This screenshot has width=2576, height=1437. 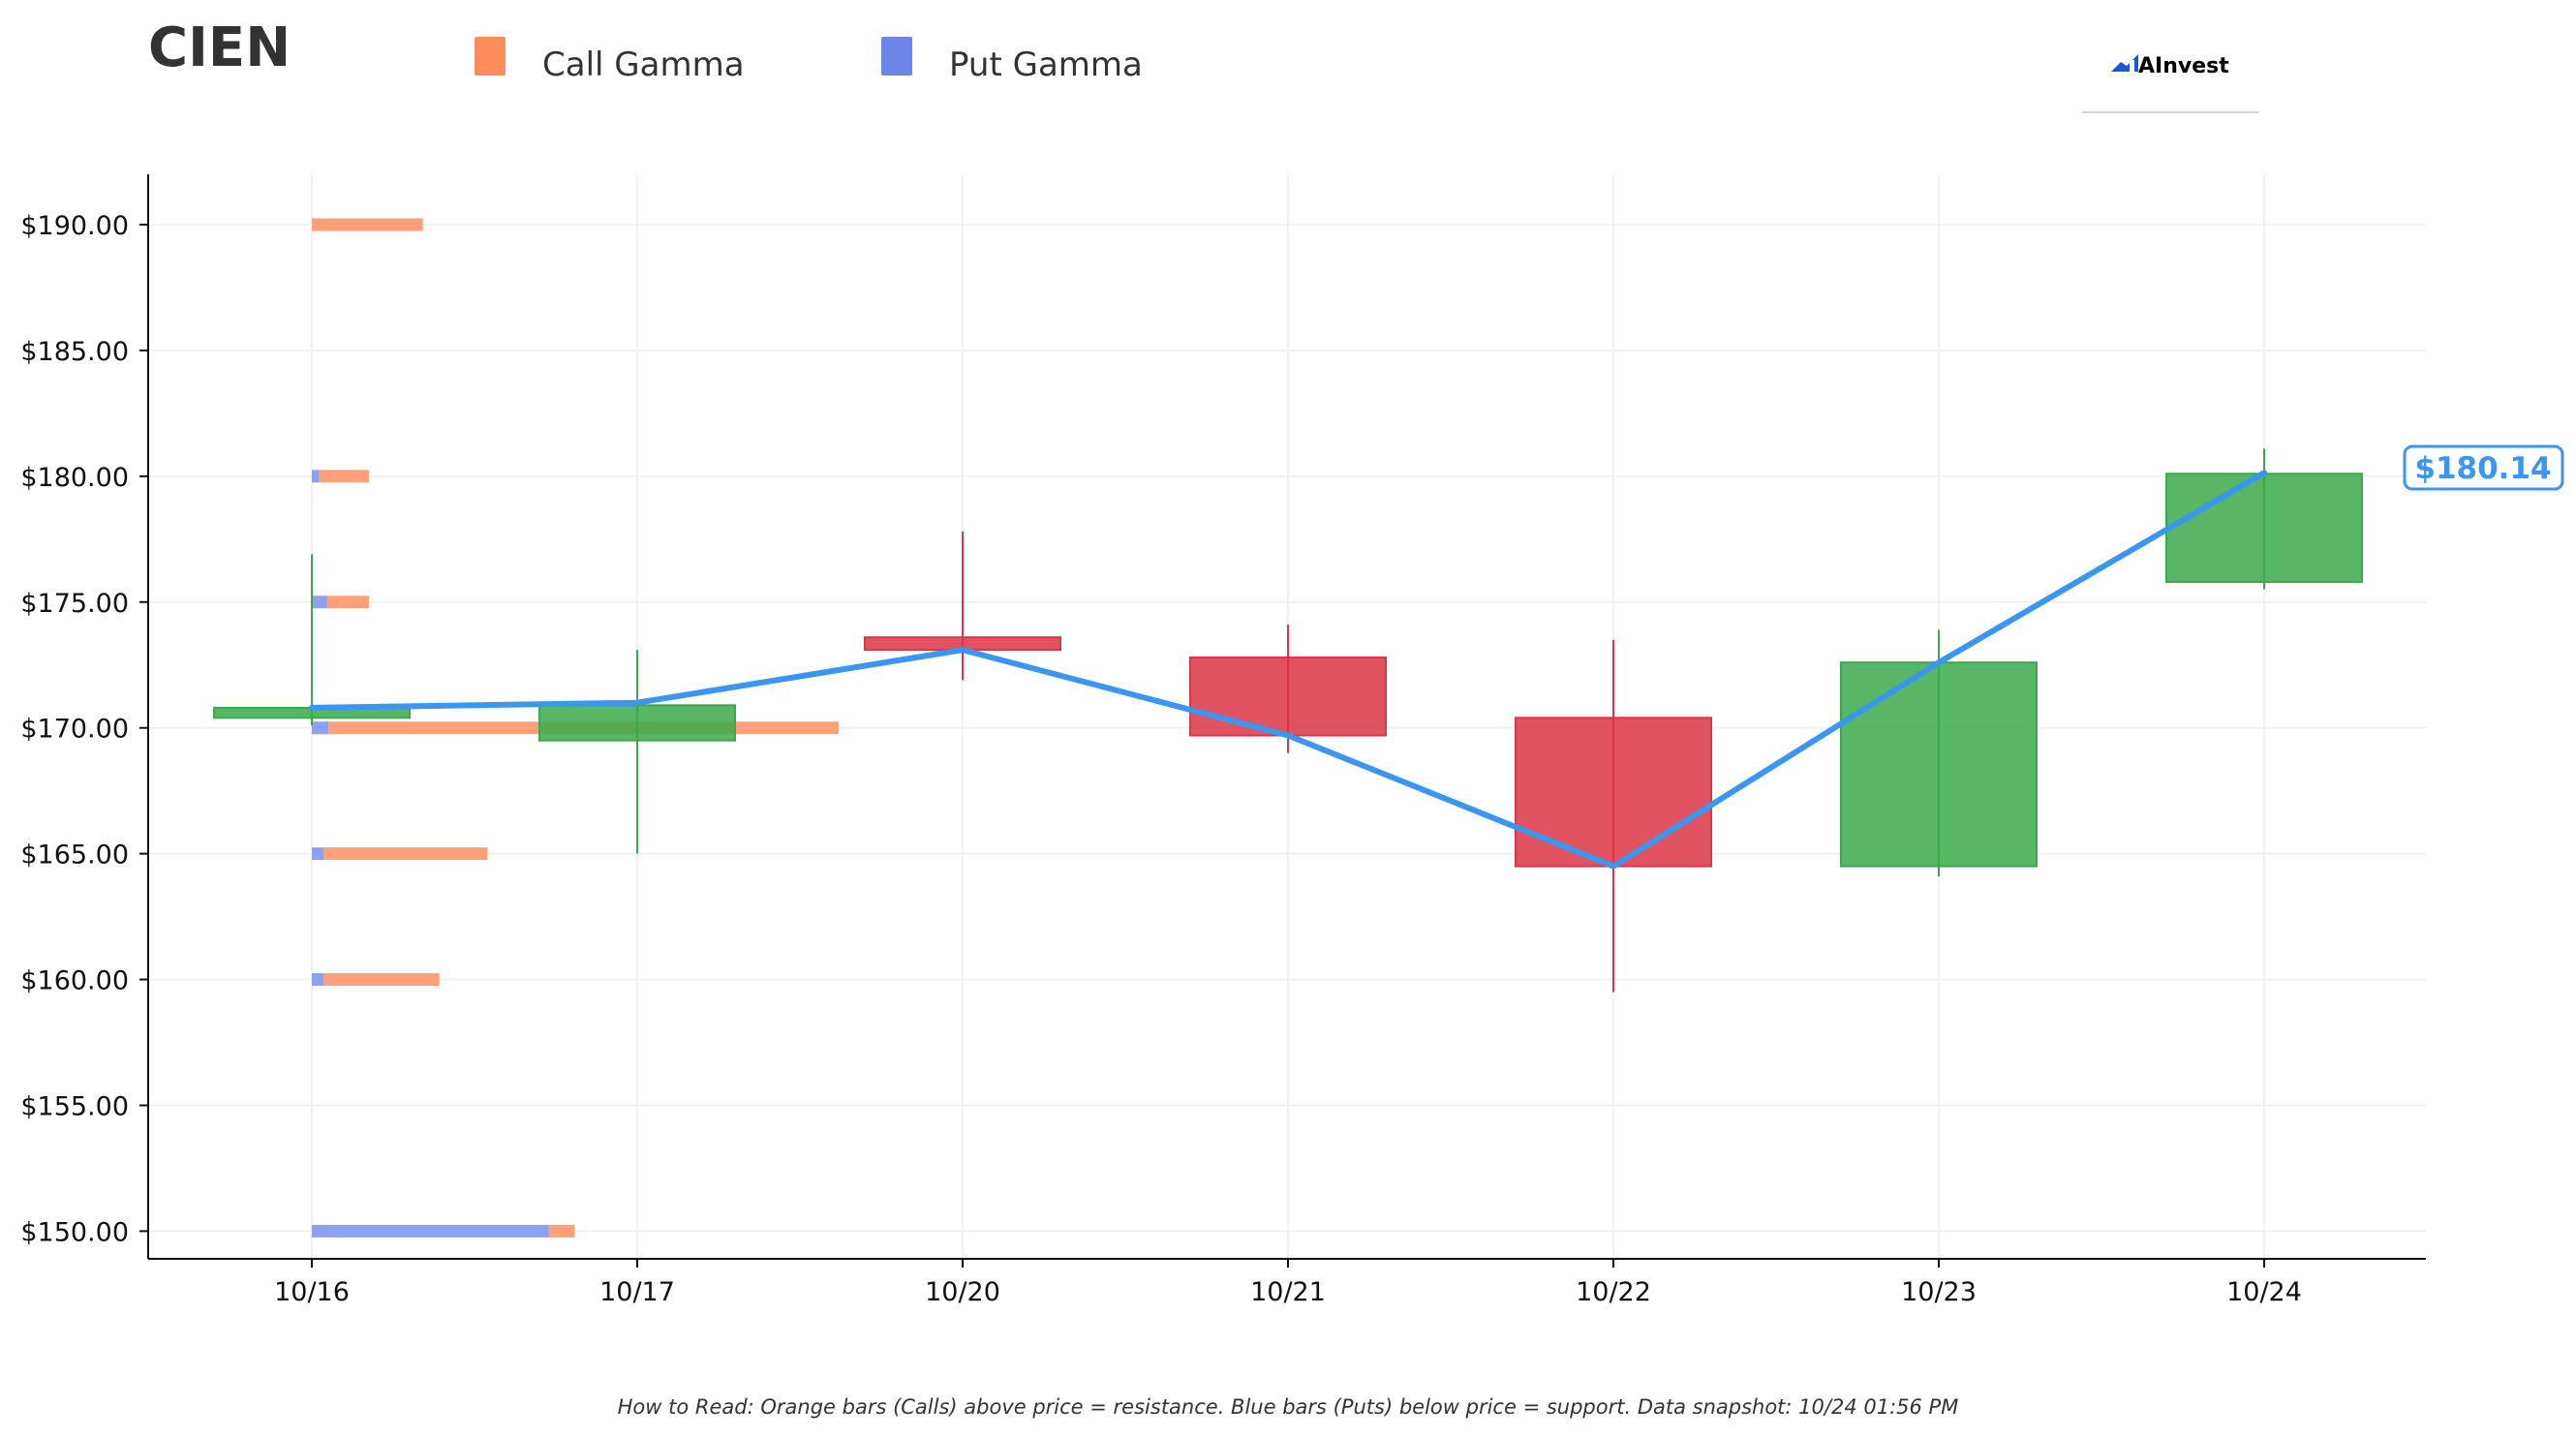 What do you see at coordinates (1288, 1292) in the screenshot?
I see `x-tick-label: 10/21` at bounding box center [1288, 1292].